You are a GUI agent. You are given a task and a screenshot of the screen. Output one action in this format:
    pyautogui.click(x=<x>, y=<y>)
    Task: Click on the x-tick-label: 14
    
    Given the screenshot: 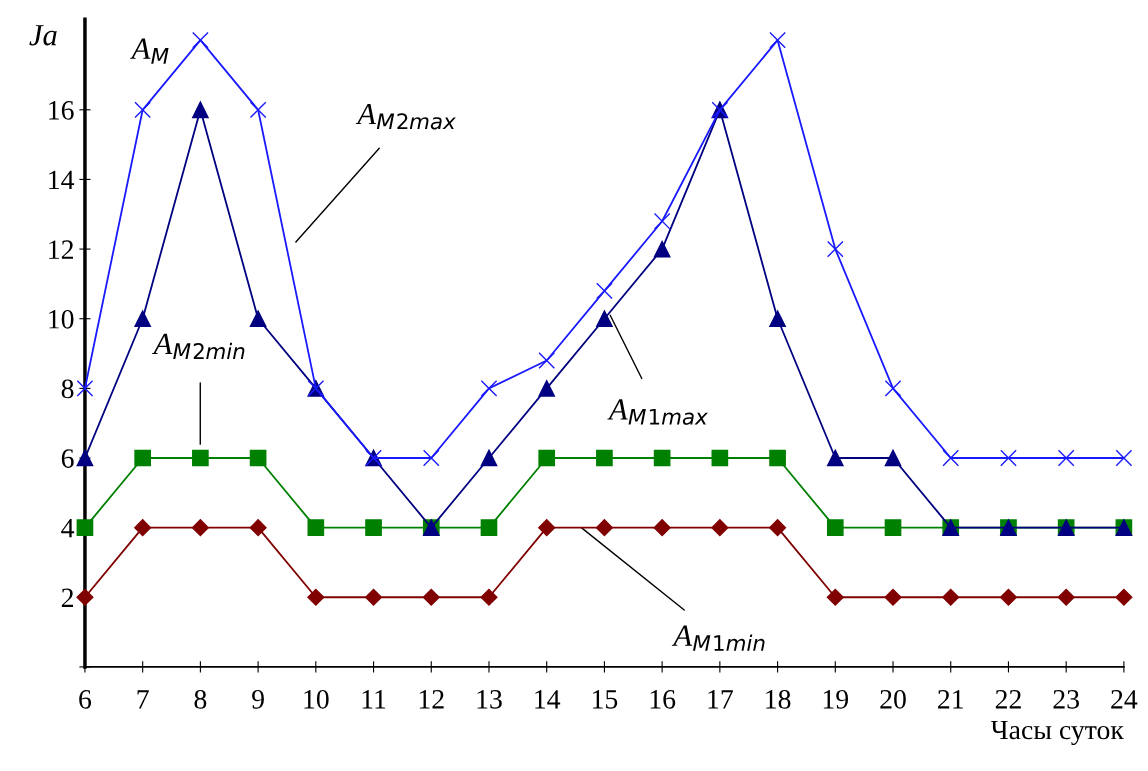 What is the action you would take?
    pyautogui.click(x=548, y=699)
    